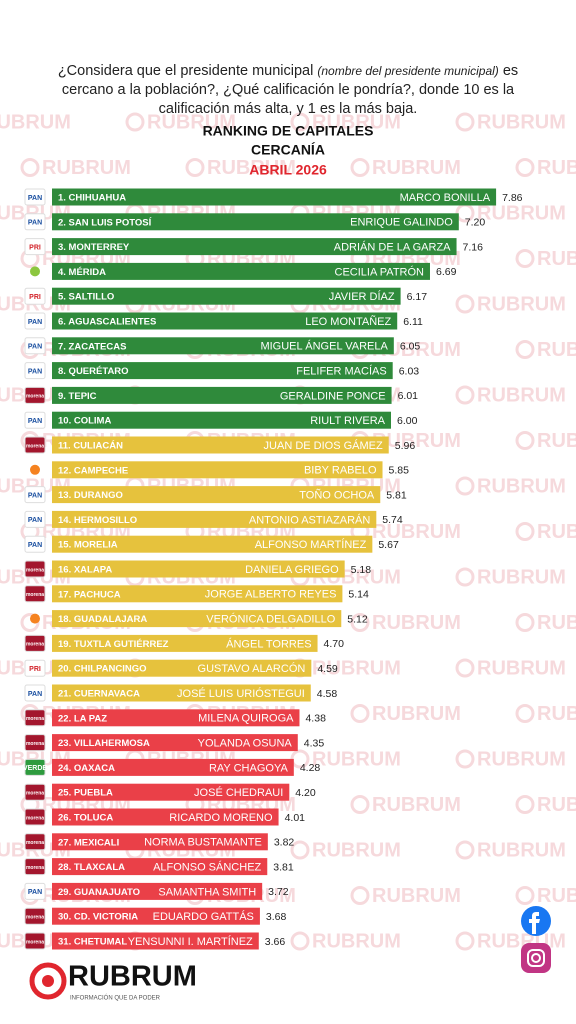 This screenshot has height=1024, width=576. Describe the element at coordinates (238, 792) in the screenshot. I see `mayor-name: JOSÉ CHEDRAUI` at that location.